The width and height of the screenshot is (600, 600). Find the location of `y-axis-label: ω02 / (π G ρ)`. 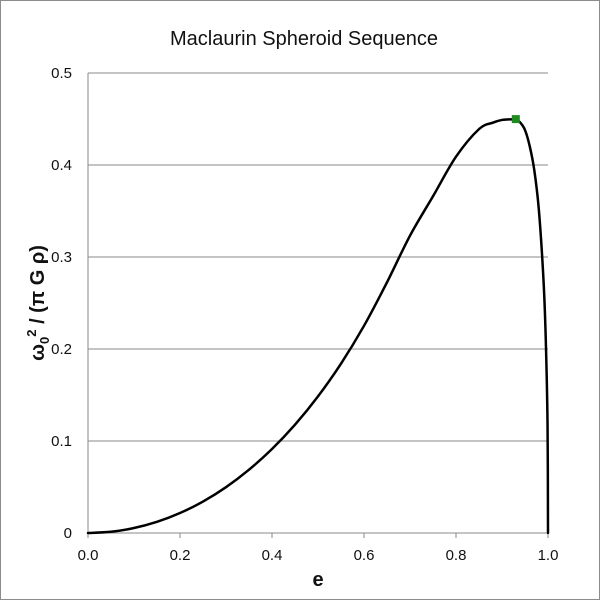

y-axis-label: ω02 / (π G ρ) is located at coordinates (38, 303).